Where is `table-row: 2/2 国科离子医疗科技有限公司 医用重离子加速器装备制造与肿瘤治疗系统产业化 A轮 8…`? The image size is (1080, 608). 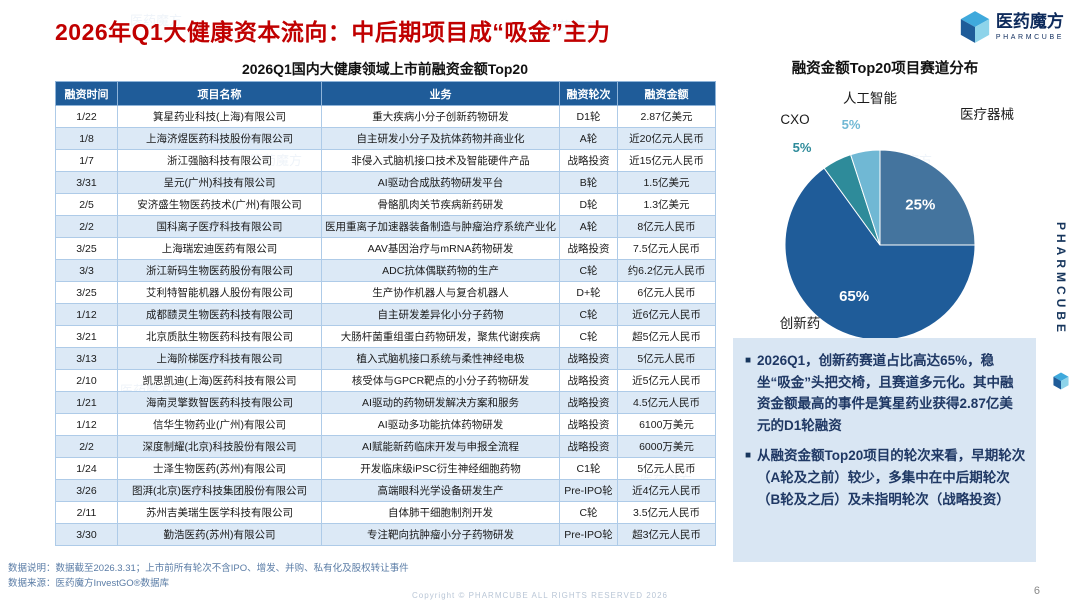
table-row: 2/2 国科离子医疗科技有限公司 医用重离子加速器装备制造与肿瘤治疗系统产业化 A轮 8… is located at coordinates (385, 226).